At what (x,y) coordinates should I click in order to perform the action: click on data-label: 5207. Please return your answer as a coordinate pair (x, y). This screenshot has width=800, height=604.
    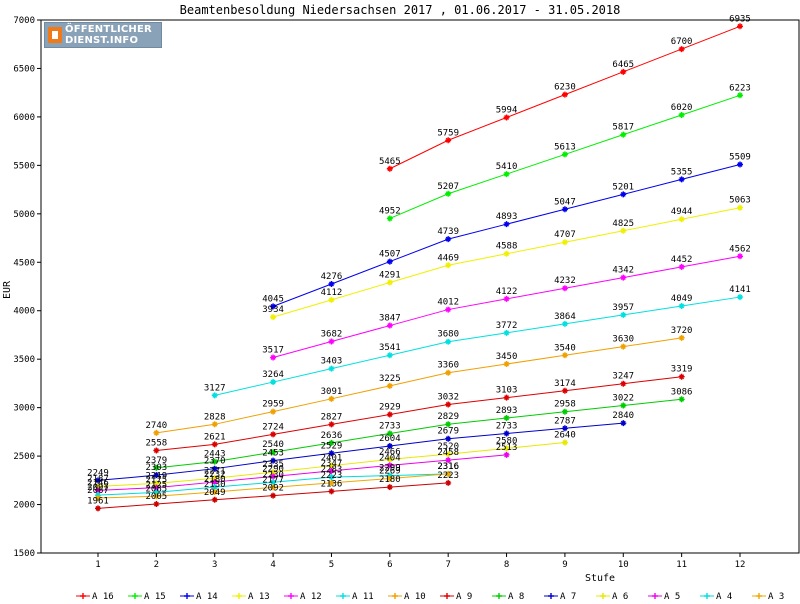
    Looking at the image, I should click on (448, 187).